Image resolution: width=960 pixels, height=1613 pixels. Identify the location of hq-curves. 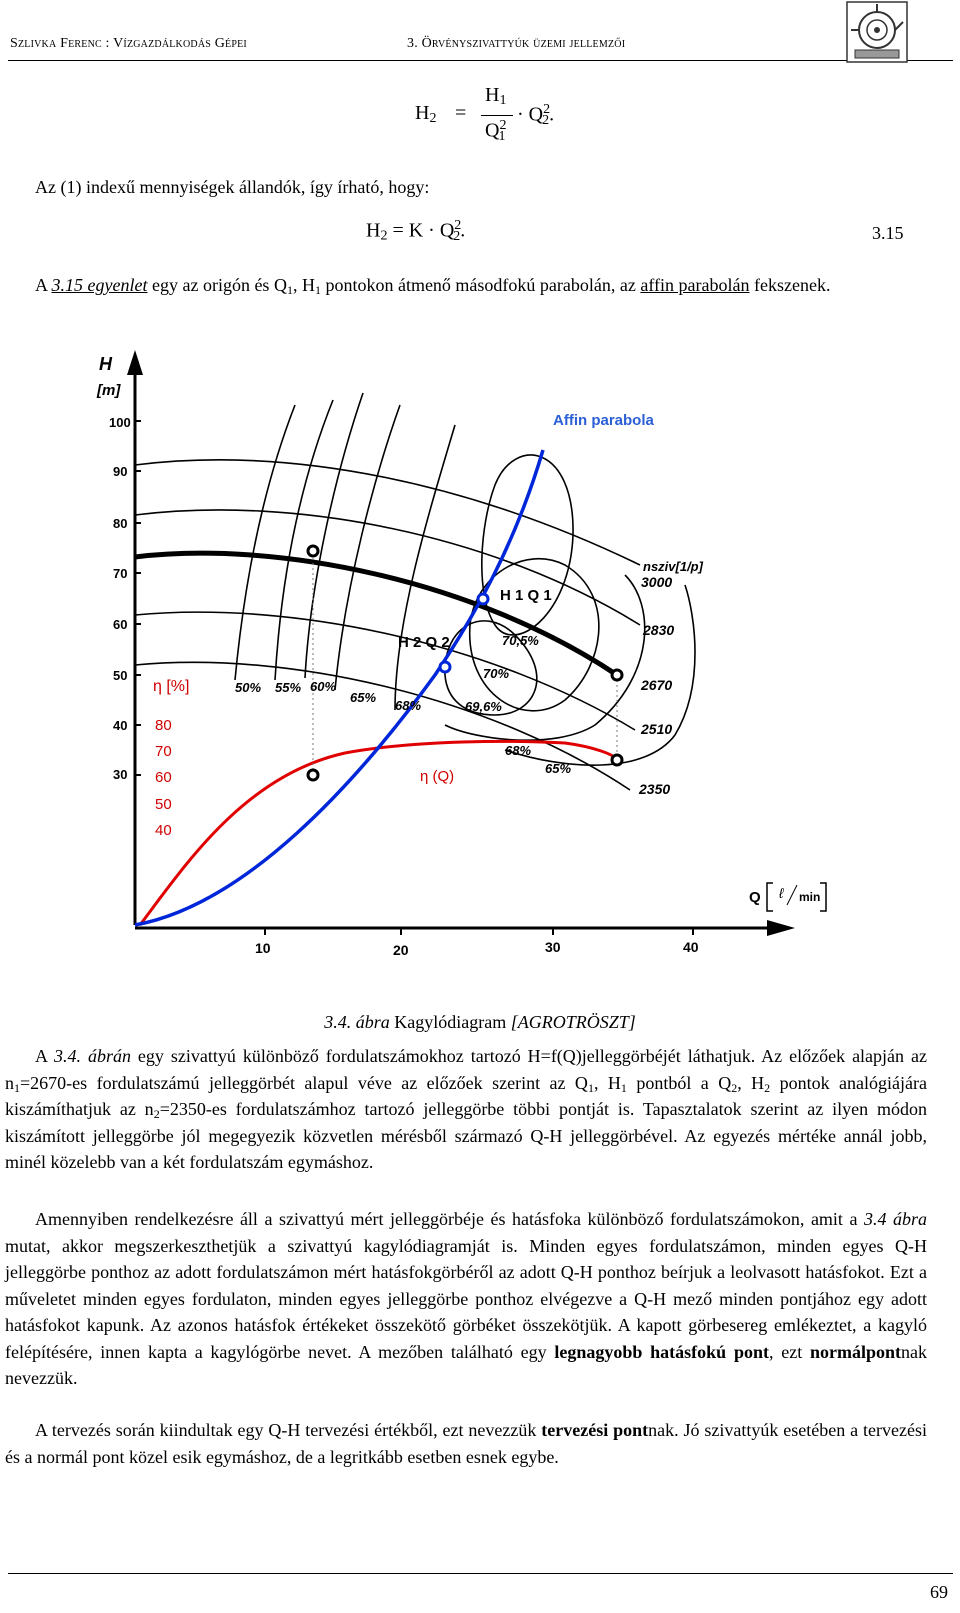
(387, 625).